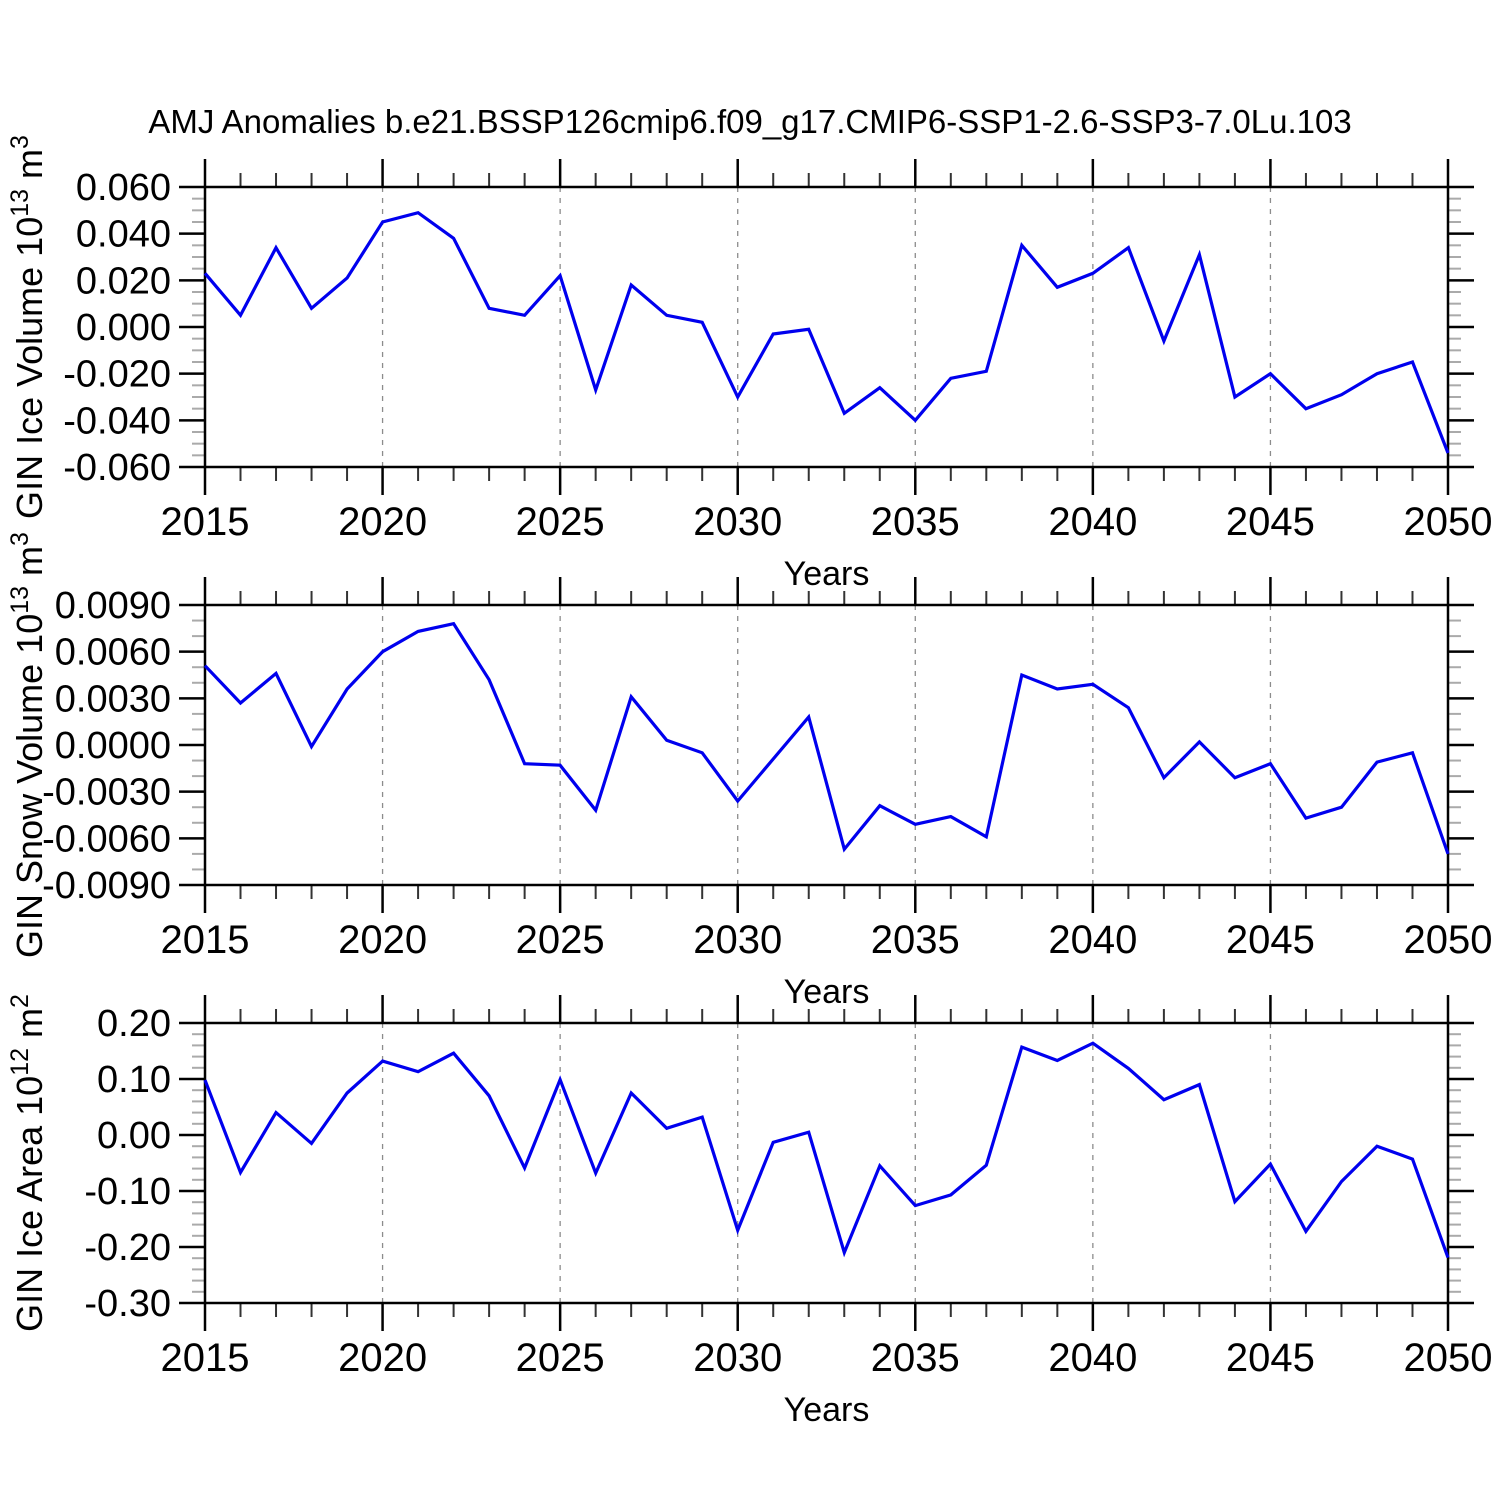 The image size is (1500, 1500). I want to click on y-tick-label: -0.0090, so click(106, 886).